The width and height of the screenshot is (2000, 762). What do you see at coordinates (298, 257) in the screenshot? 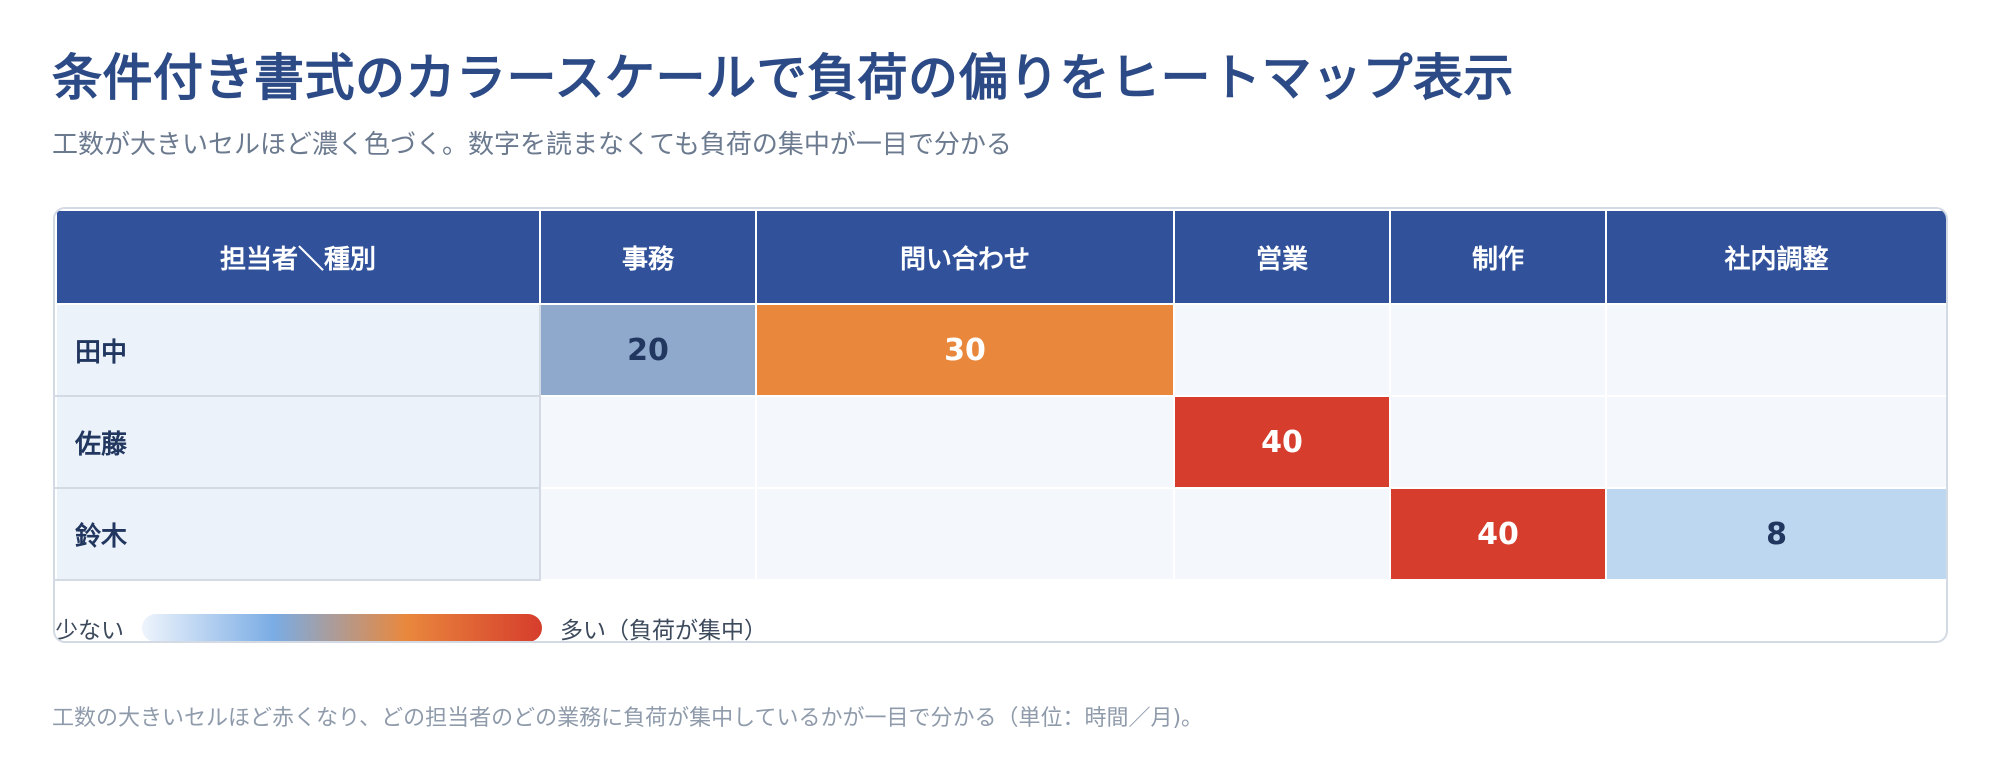
I see `corner-header: 担当者＼種別` at bounding box center [298, 257].